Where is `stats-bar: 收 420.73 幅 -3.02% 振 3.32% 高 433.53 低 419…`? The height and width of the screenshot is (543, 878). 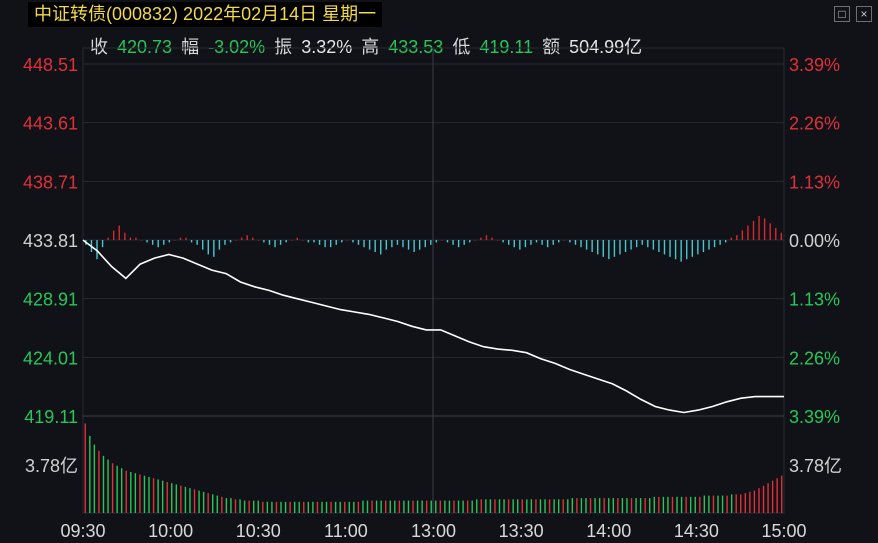
stats-bar: 收 420.73 幅 -3.02% 振 3.32% 高 433.53 低 419… is located at coordinates (368, 47).